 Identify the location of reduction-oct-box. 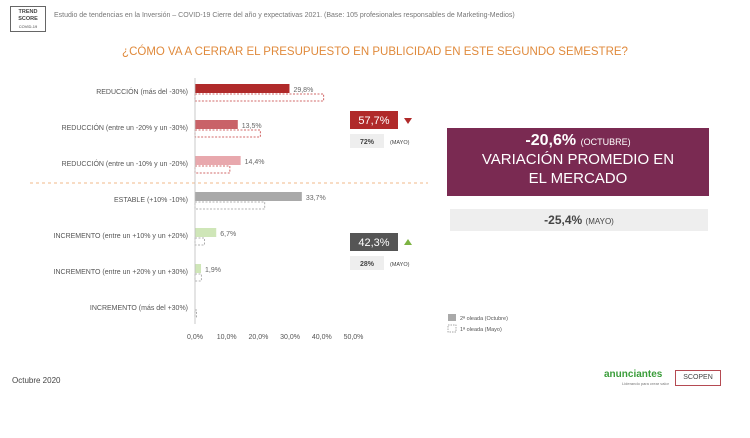
(374, 120).